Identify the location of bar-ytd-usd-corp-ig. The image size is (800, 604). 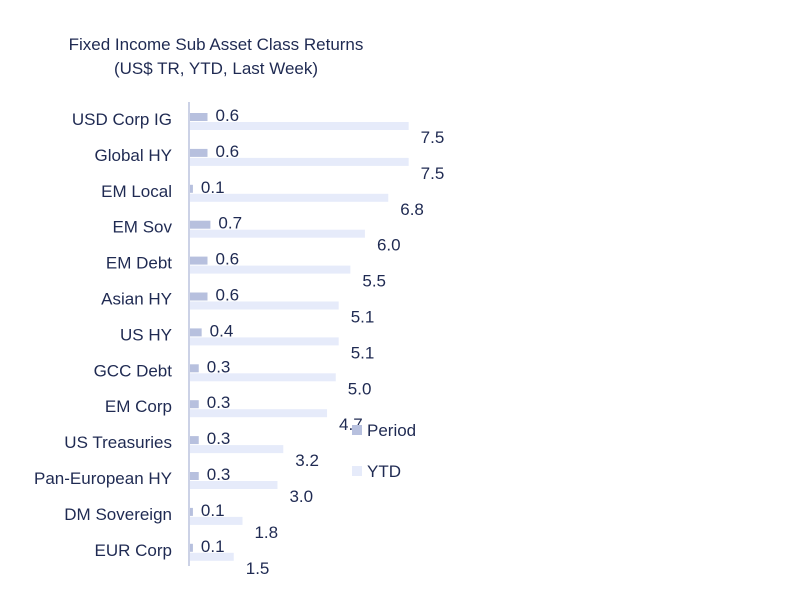
(299, 126).